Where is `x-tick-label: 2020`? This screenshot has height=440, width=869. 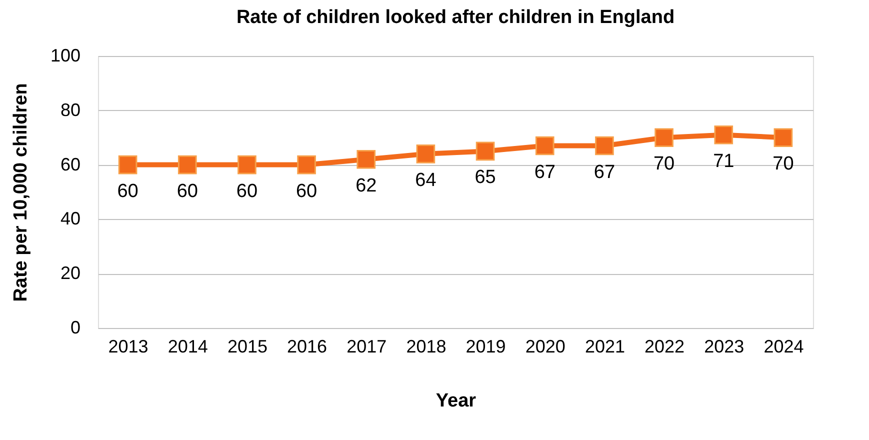 x-tick-label: 2020 is located at coordinates (545, 346).